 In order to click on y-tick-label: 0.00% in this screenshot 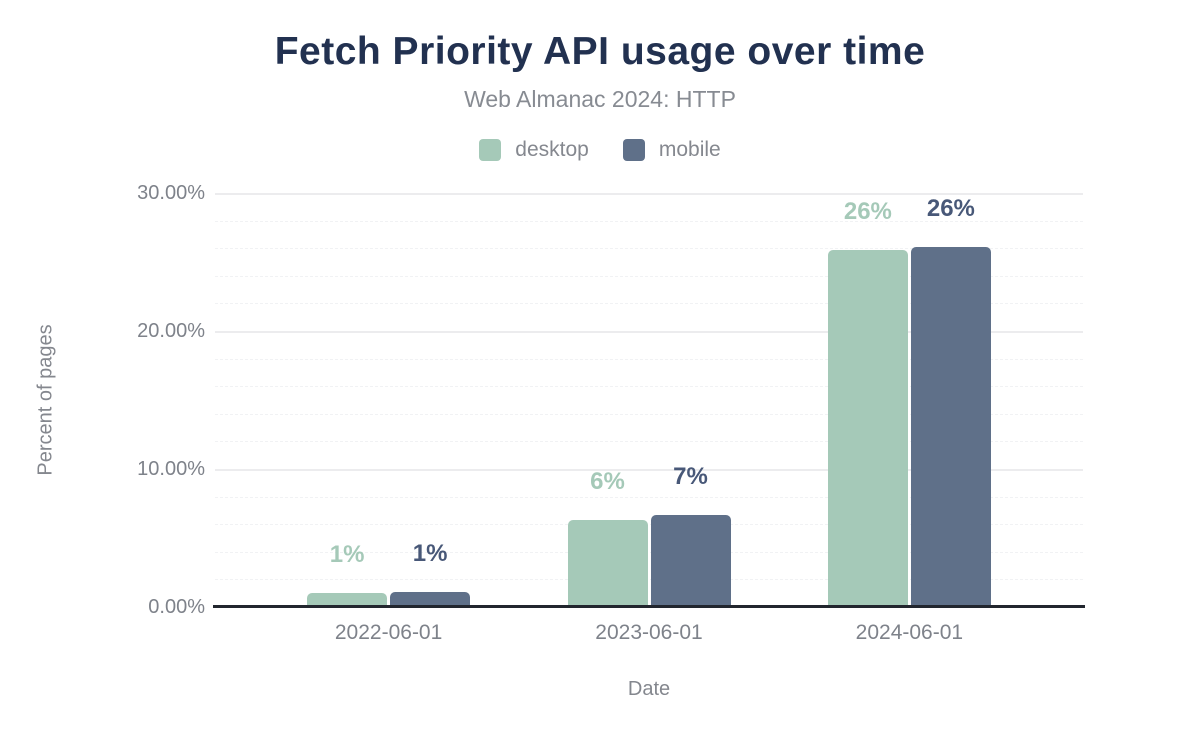, I will do `click(176, 607)`.